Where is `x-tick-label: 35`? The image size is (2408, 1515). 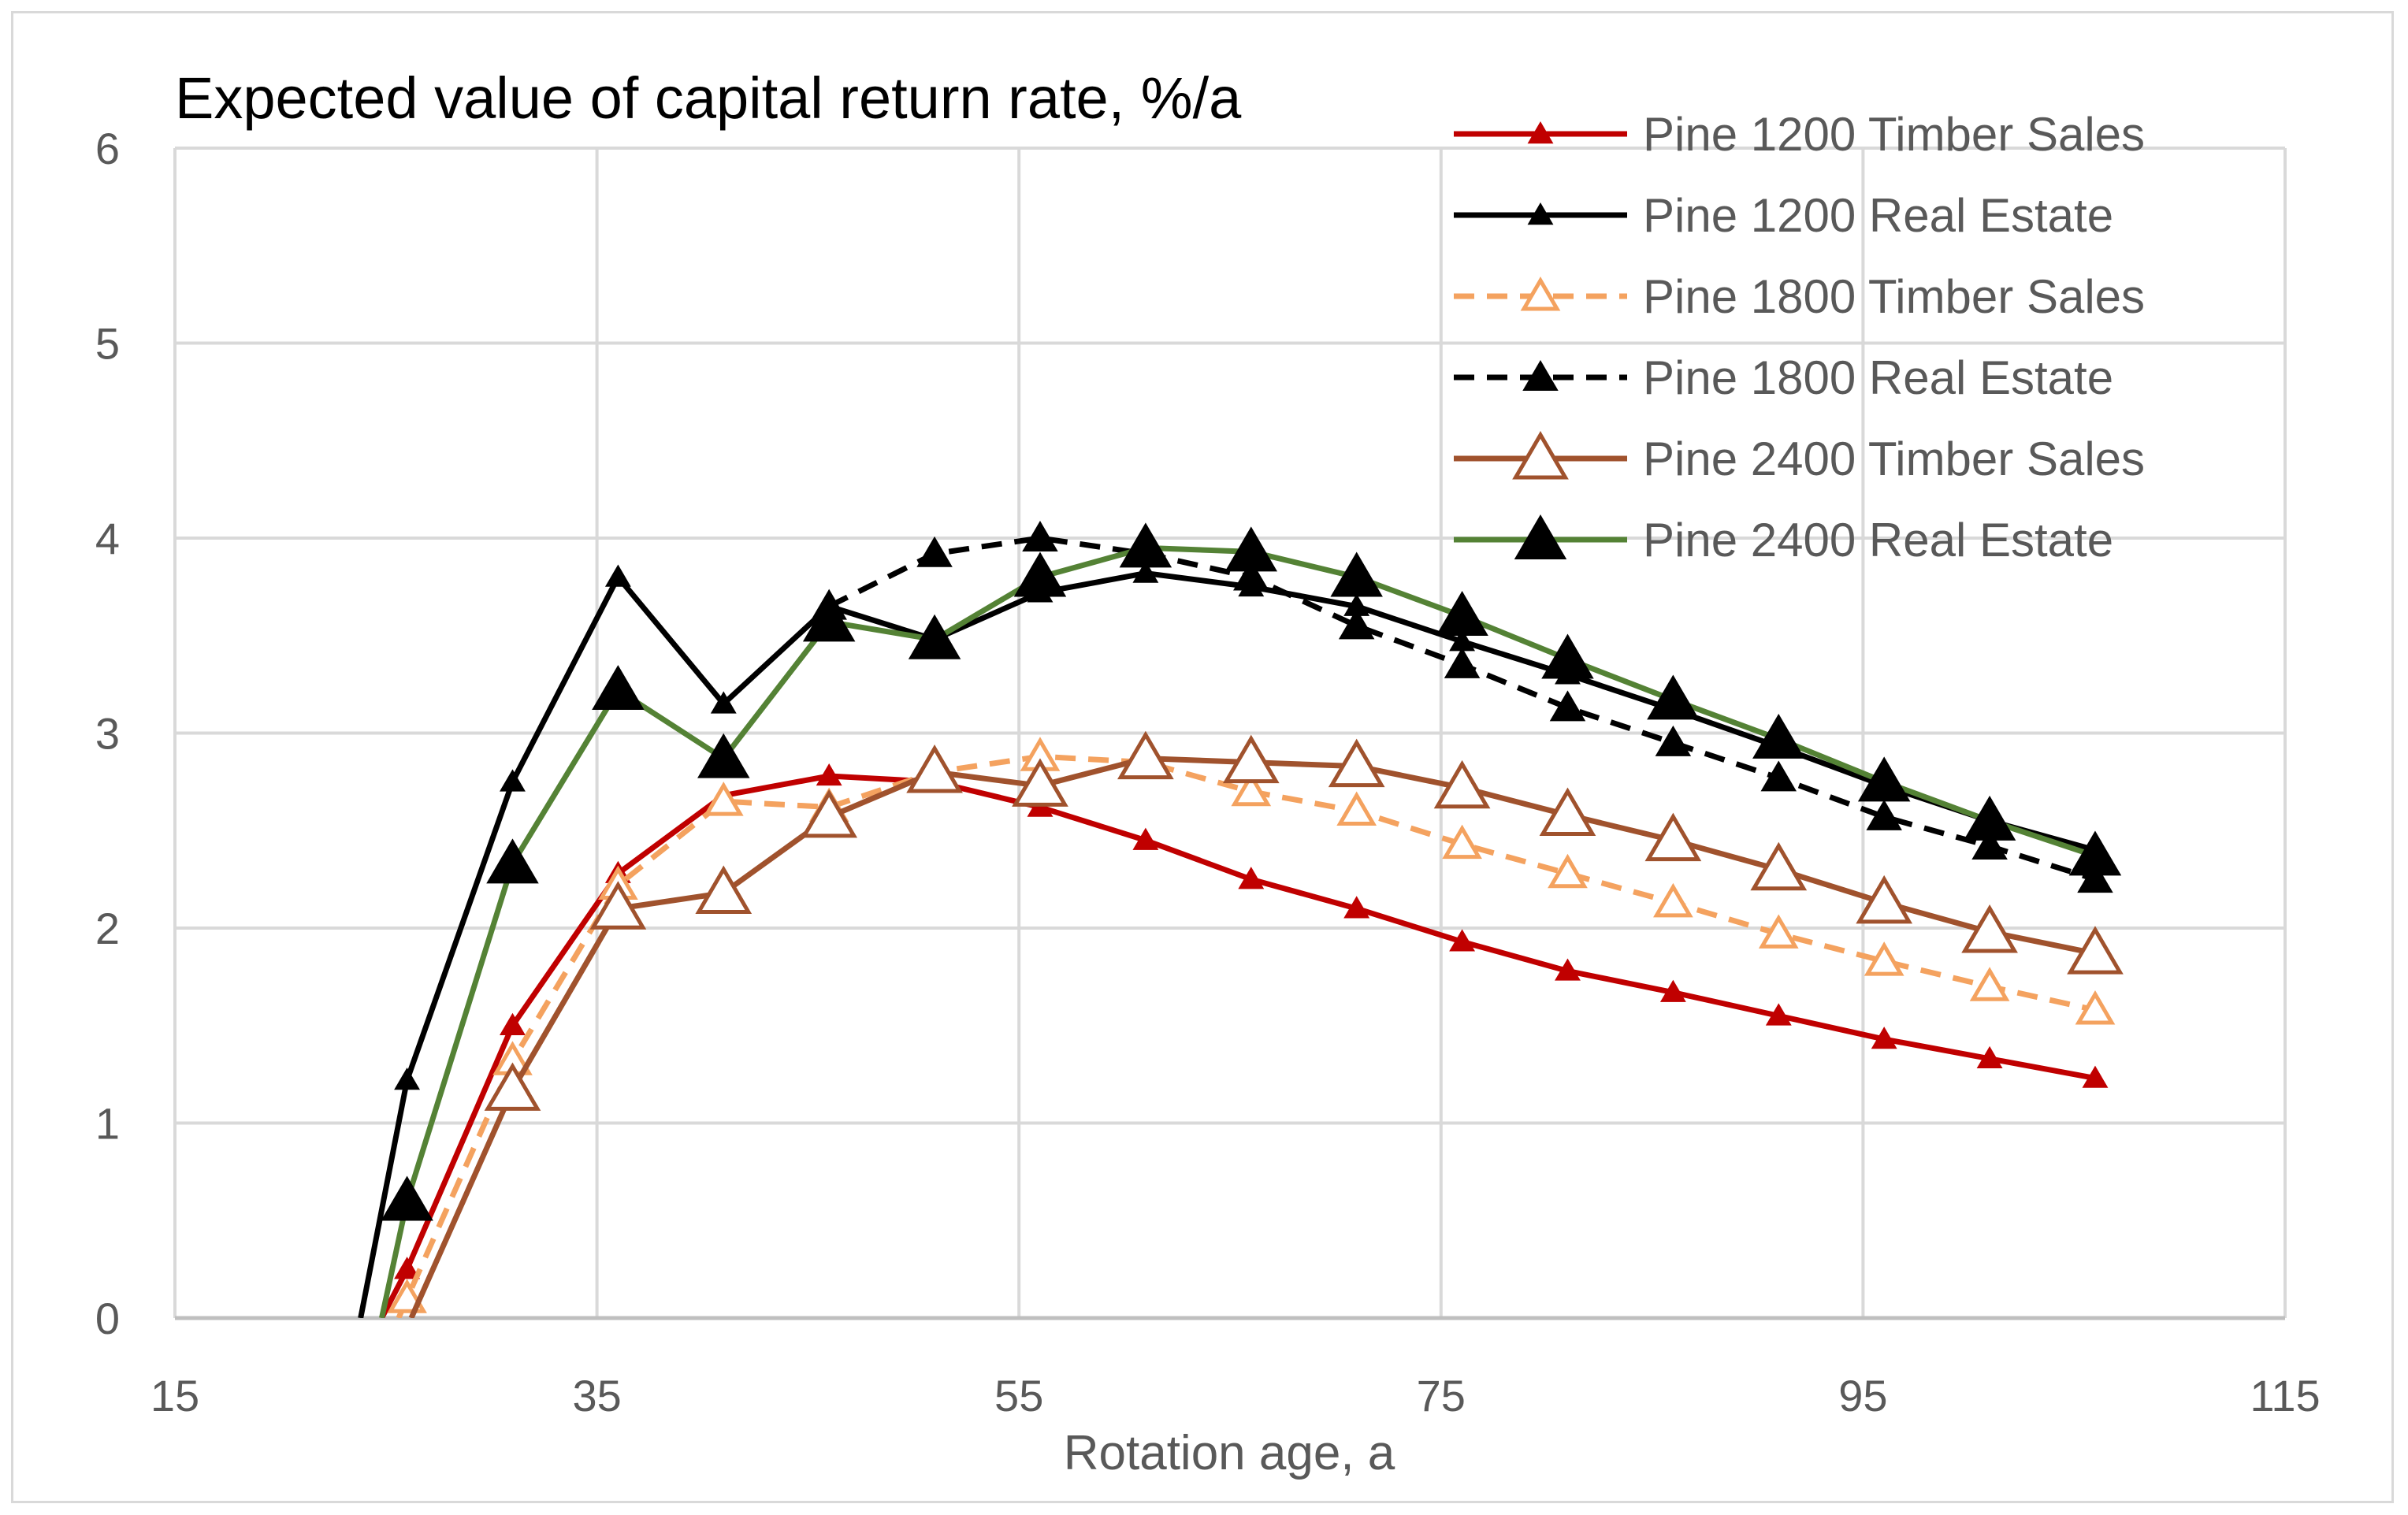 x-tick-label: 35 is located at coordinates (597, 1396).